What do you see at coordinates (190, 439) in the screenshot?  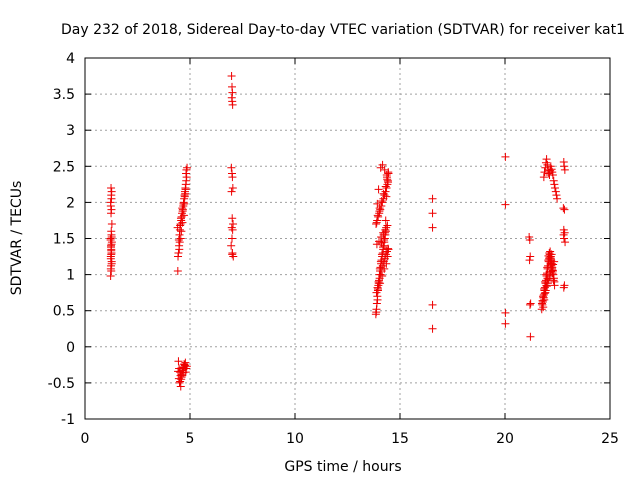 I see `x-tick-label: 5` at bounding box center [190, 439].